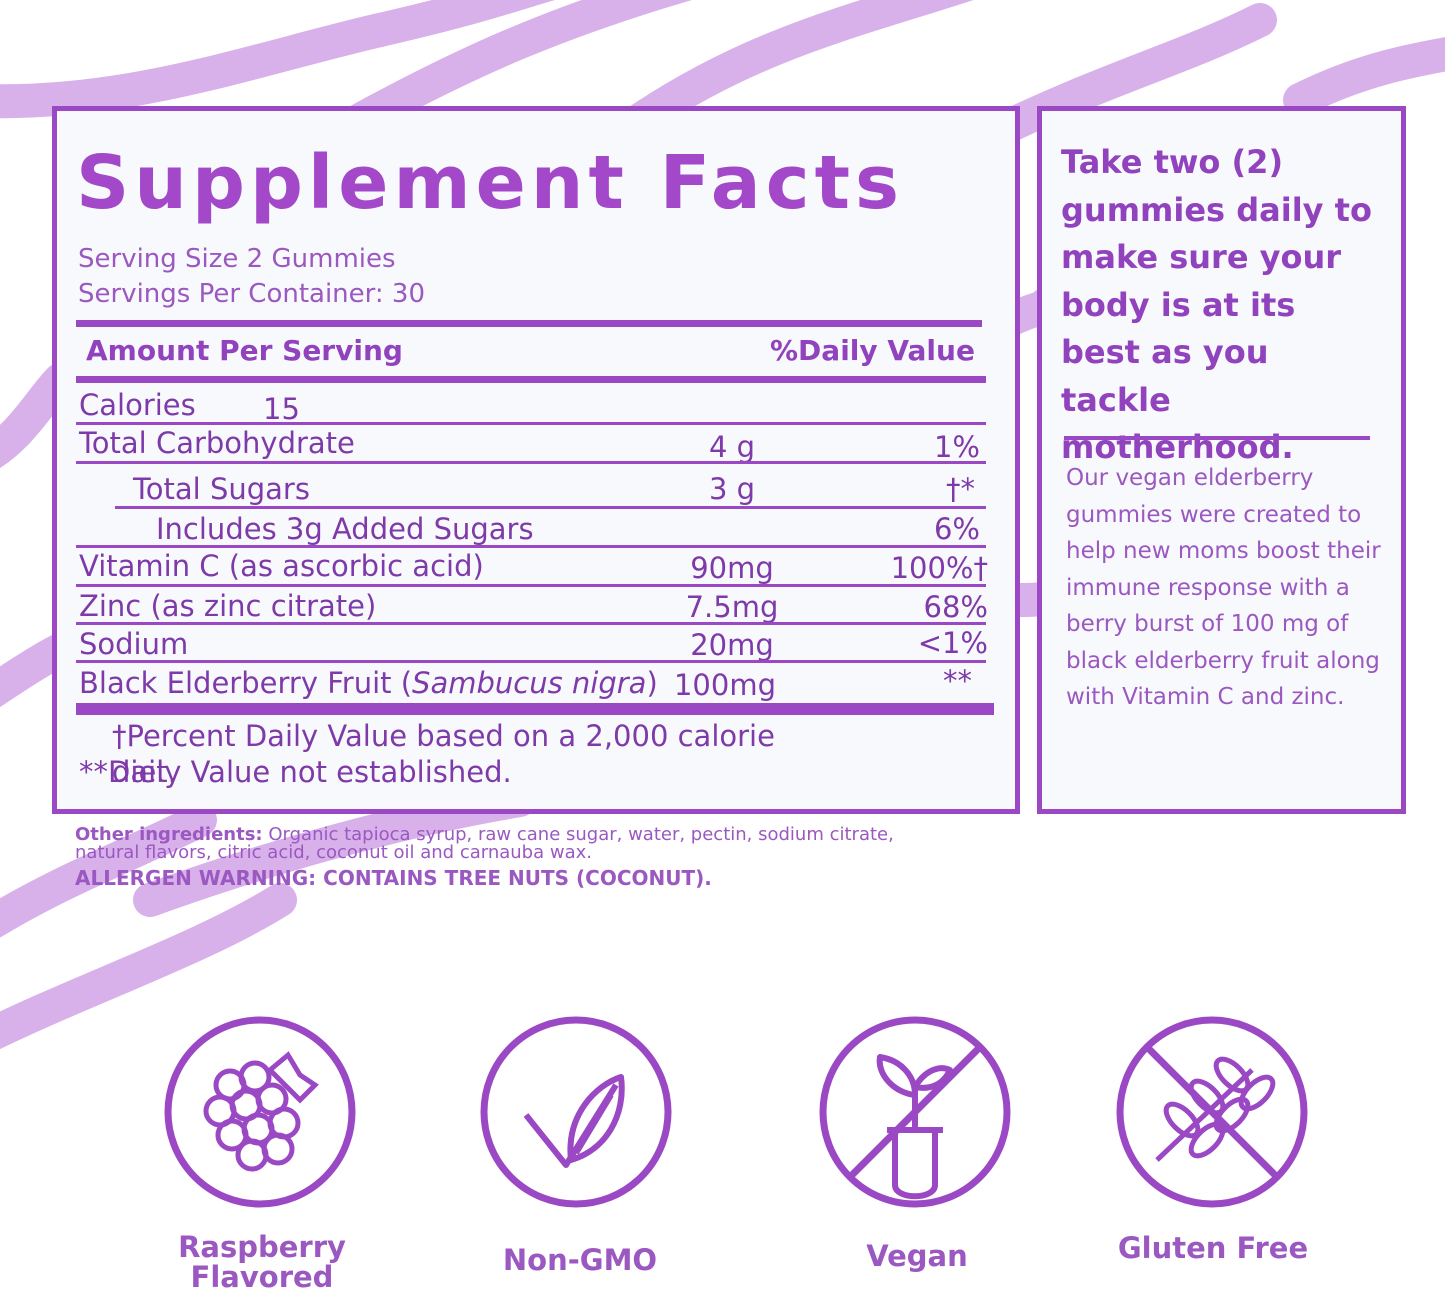 The width and height of the screenshot is (1445, 1294). I want to click on nutrient-amount: 4 g, so click(732, 447).